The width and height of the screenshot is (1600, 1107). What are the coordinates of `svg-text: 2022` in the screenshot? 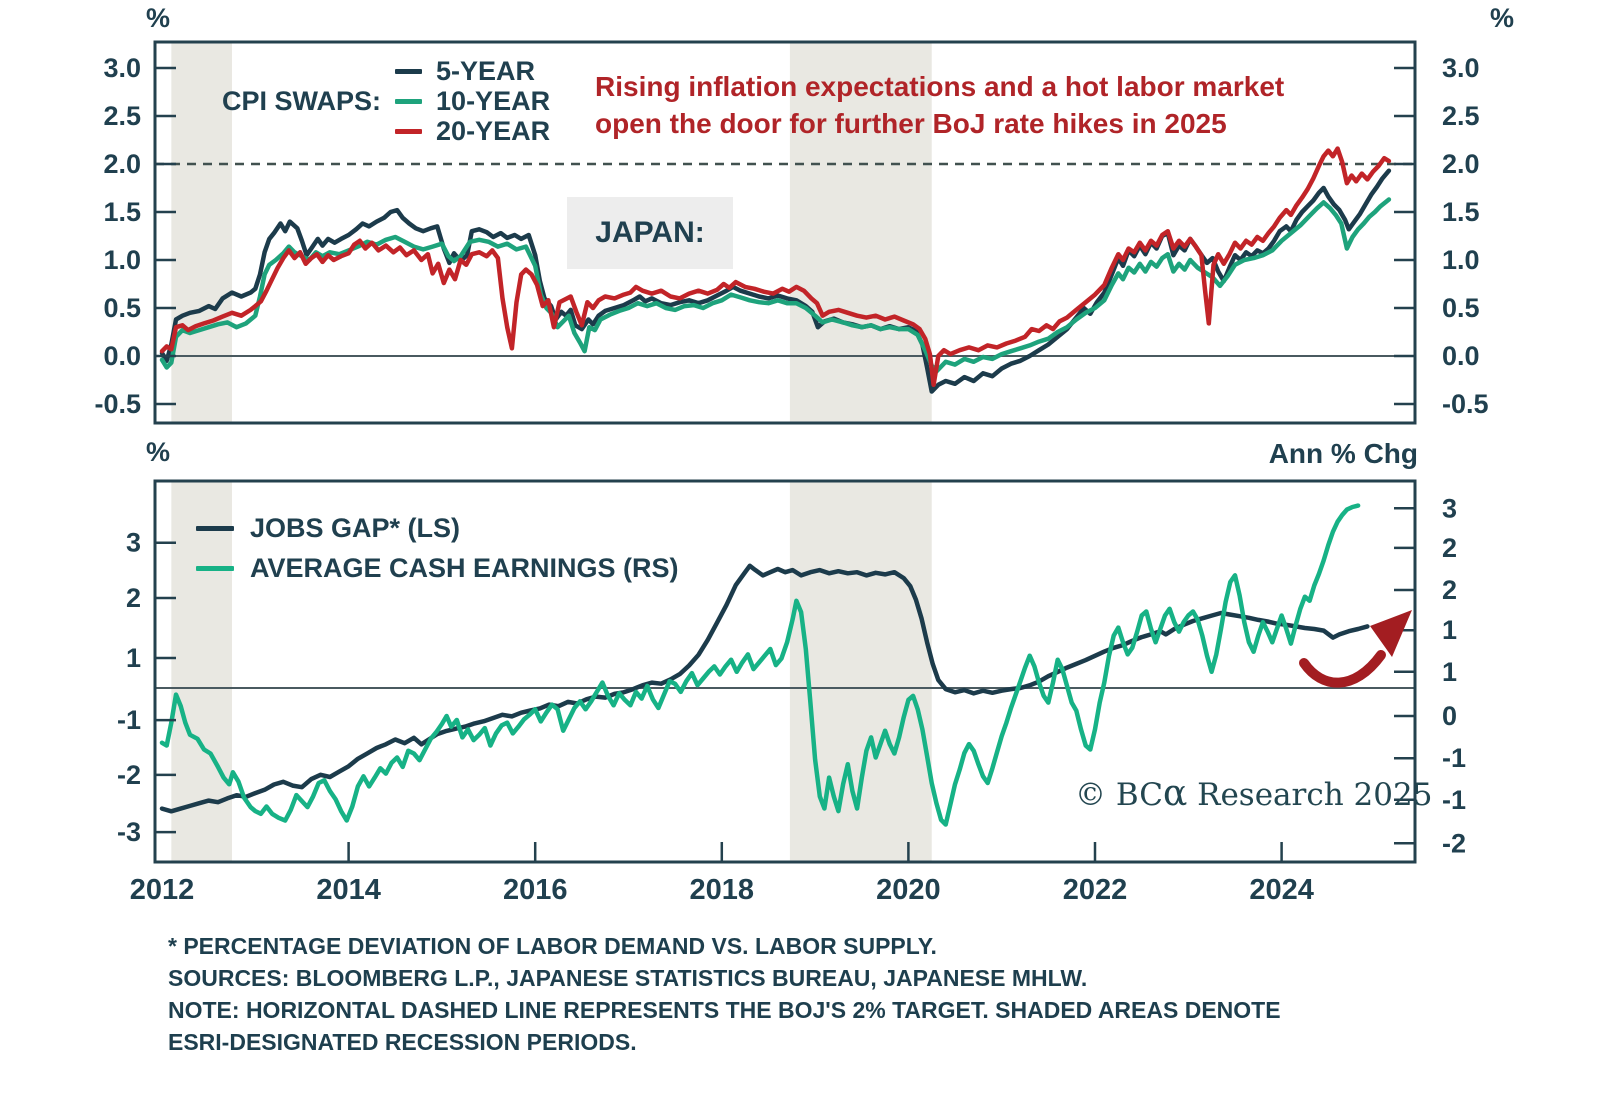 It's located at (1095, 890).